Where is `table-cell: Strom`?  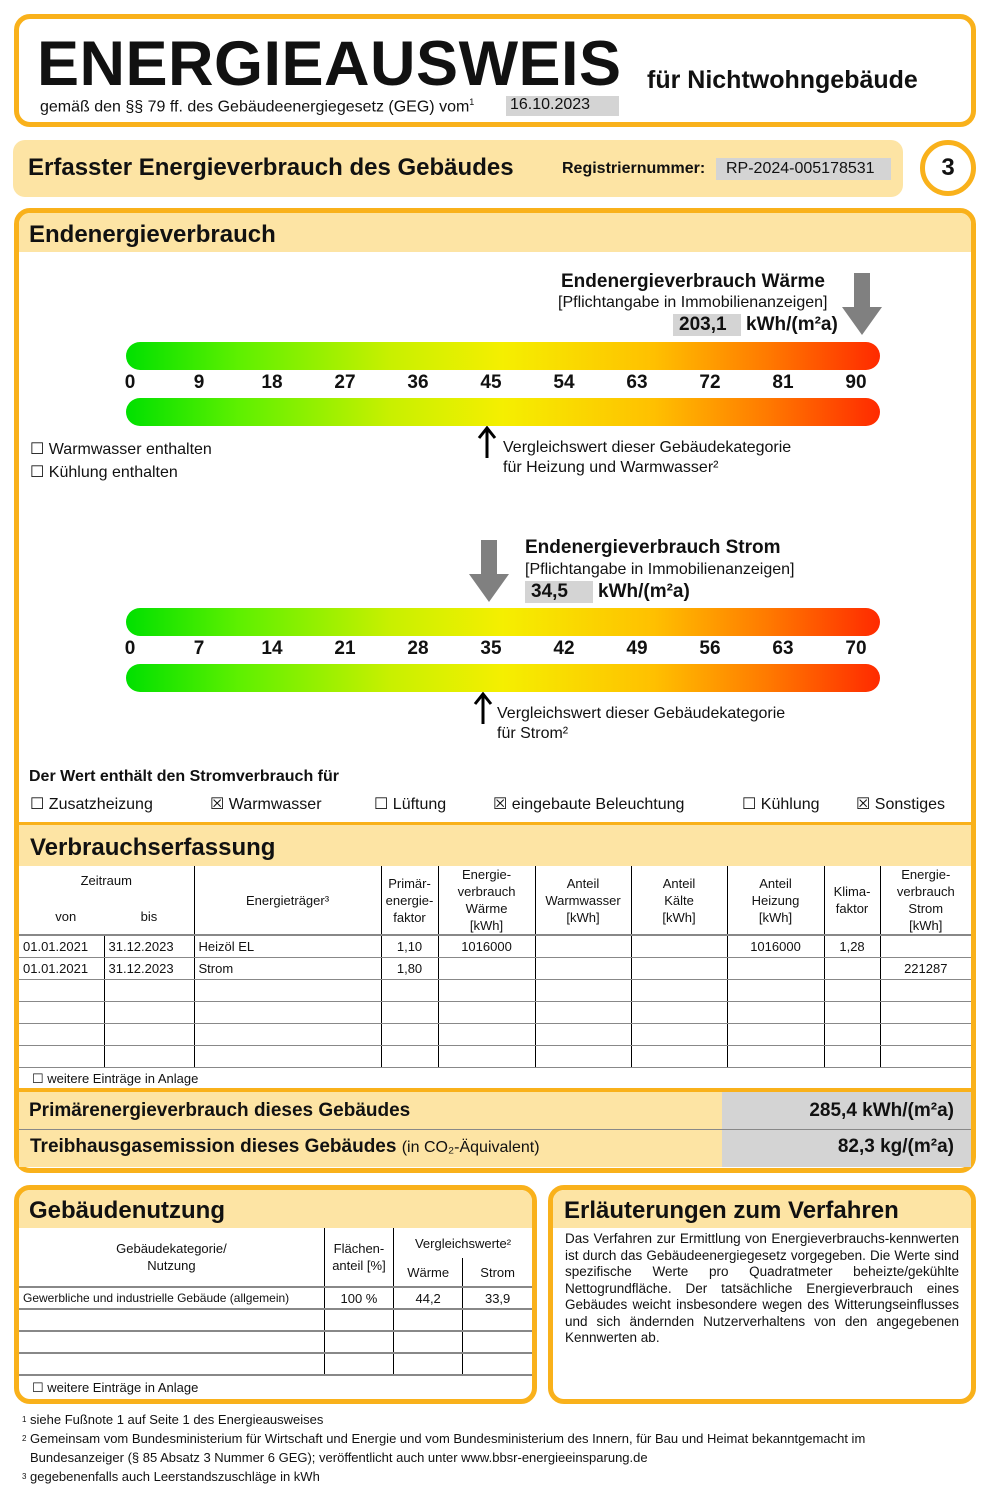
table-cell: Strom is located at coordinates (288, 968).